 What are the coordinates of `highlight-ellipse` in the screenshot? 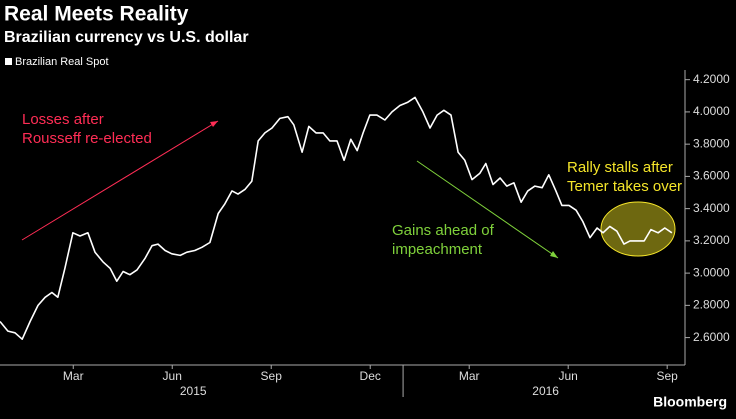 It's located at (638, 229).